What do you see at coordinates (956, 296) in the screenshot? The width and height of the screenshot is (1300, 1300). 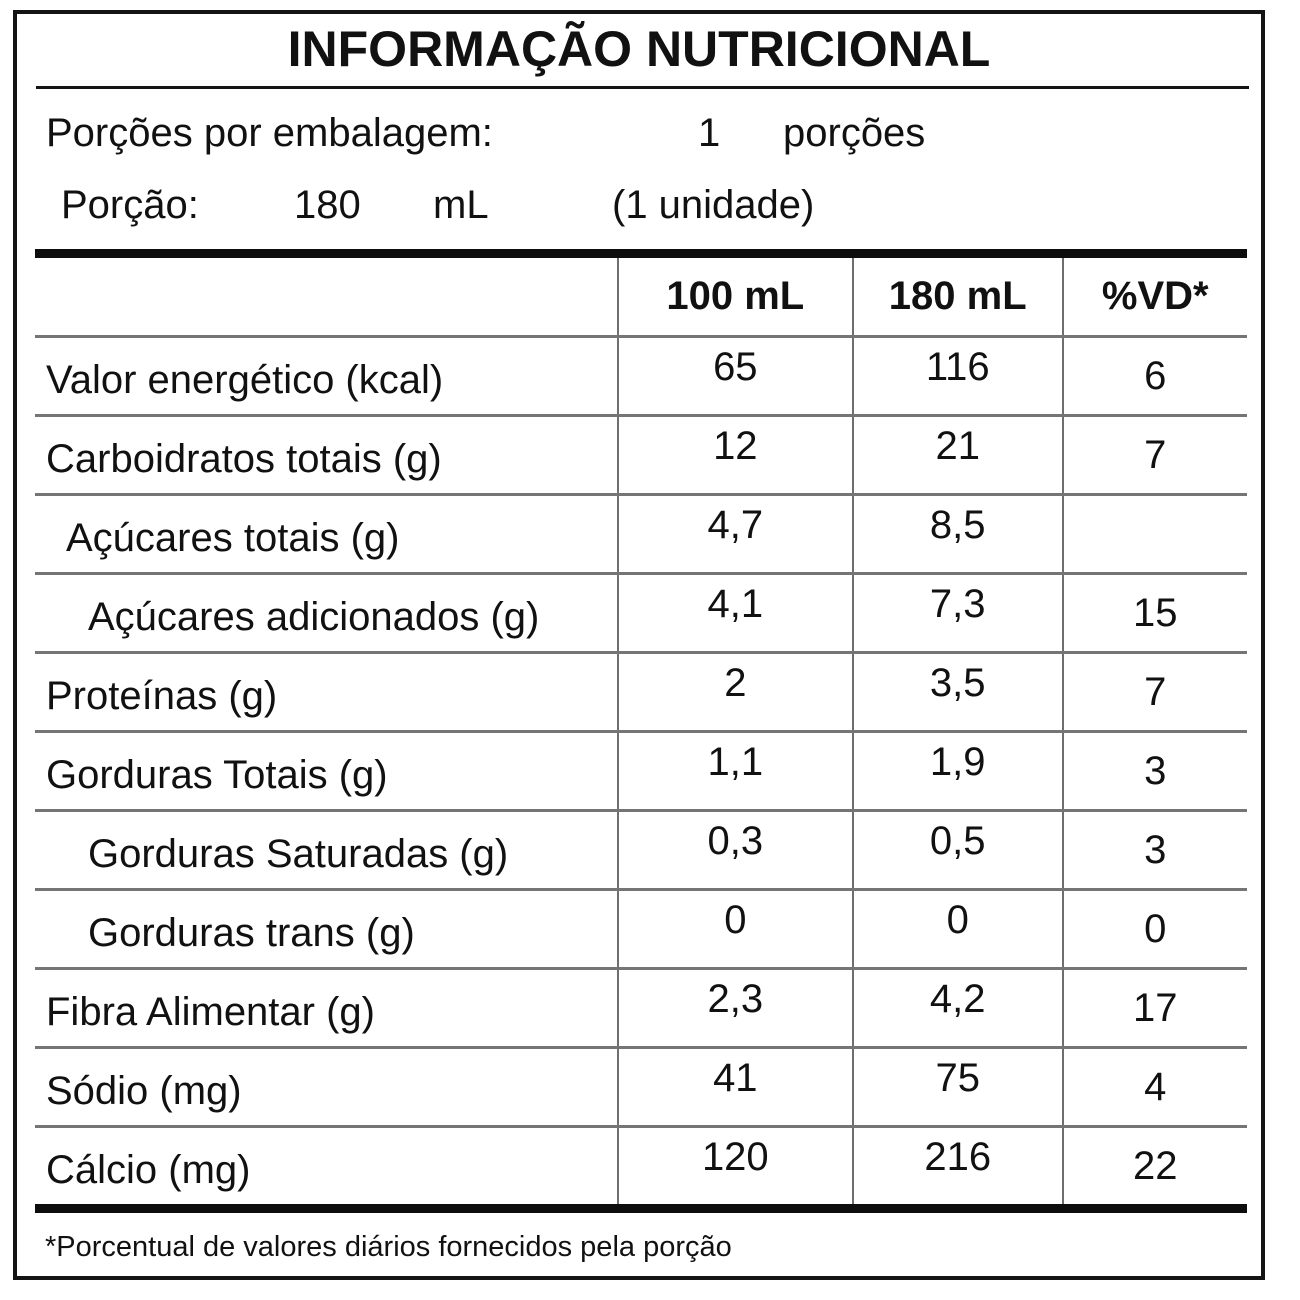 I see `column-header-180ml: 180 mL` at bounding box center [956, 296].